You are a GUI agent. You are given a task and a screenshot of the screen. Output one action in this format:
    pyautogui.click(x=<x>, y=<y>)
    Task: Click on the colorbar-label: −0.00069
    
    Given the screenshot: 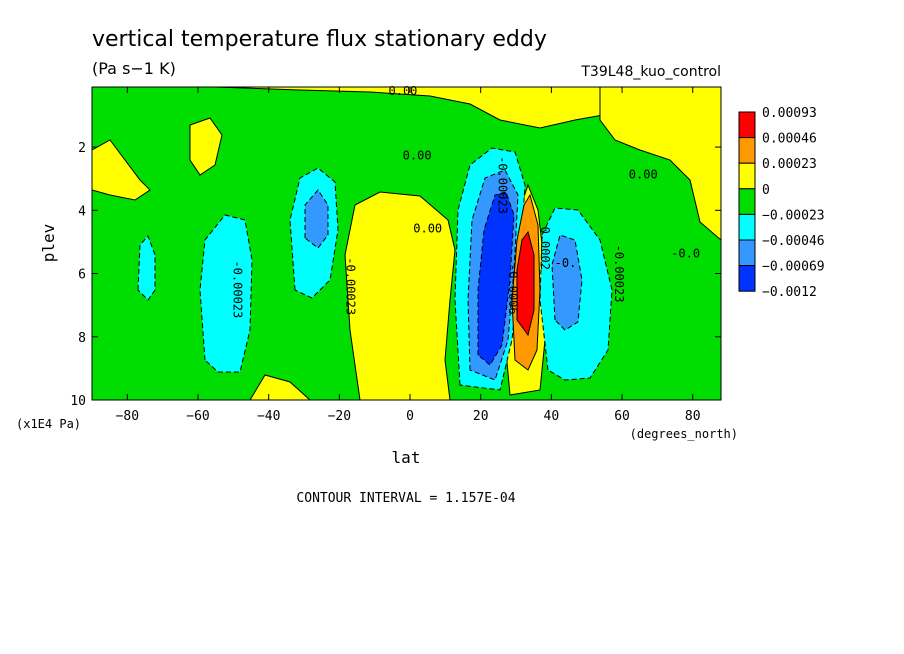 What is the action you would take?
    pyautogui.click(x=793, y=267)
    